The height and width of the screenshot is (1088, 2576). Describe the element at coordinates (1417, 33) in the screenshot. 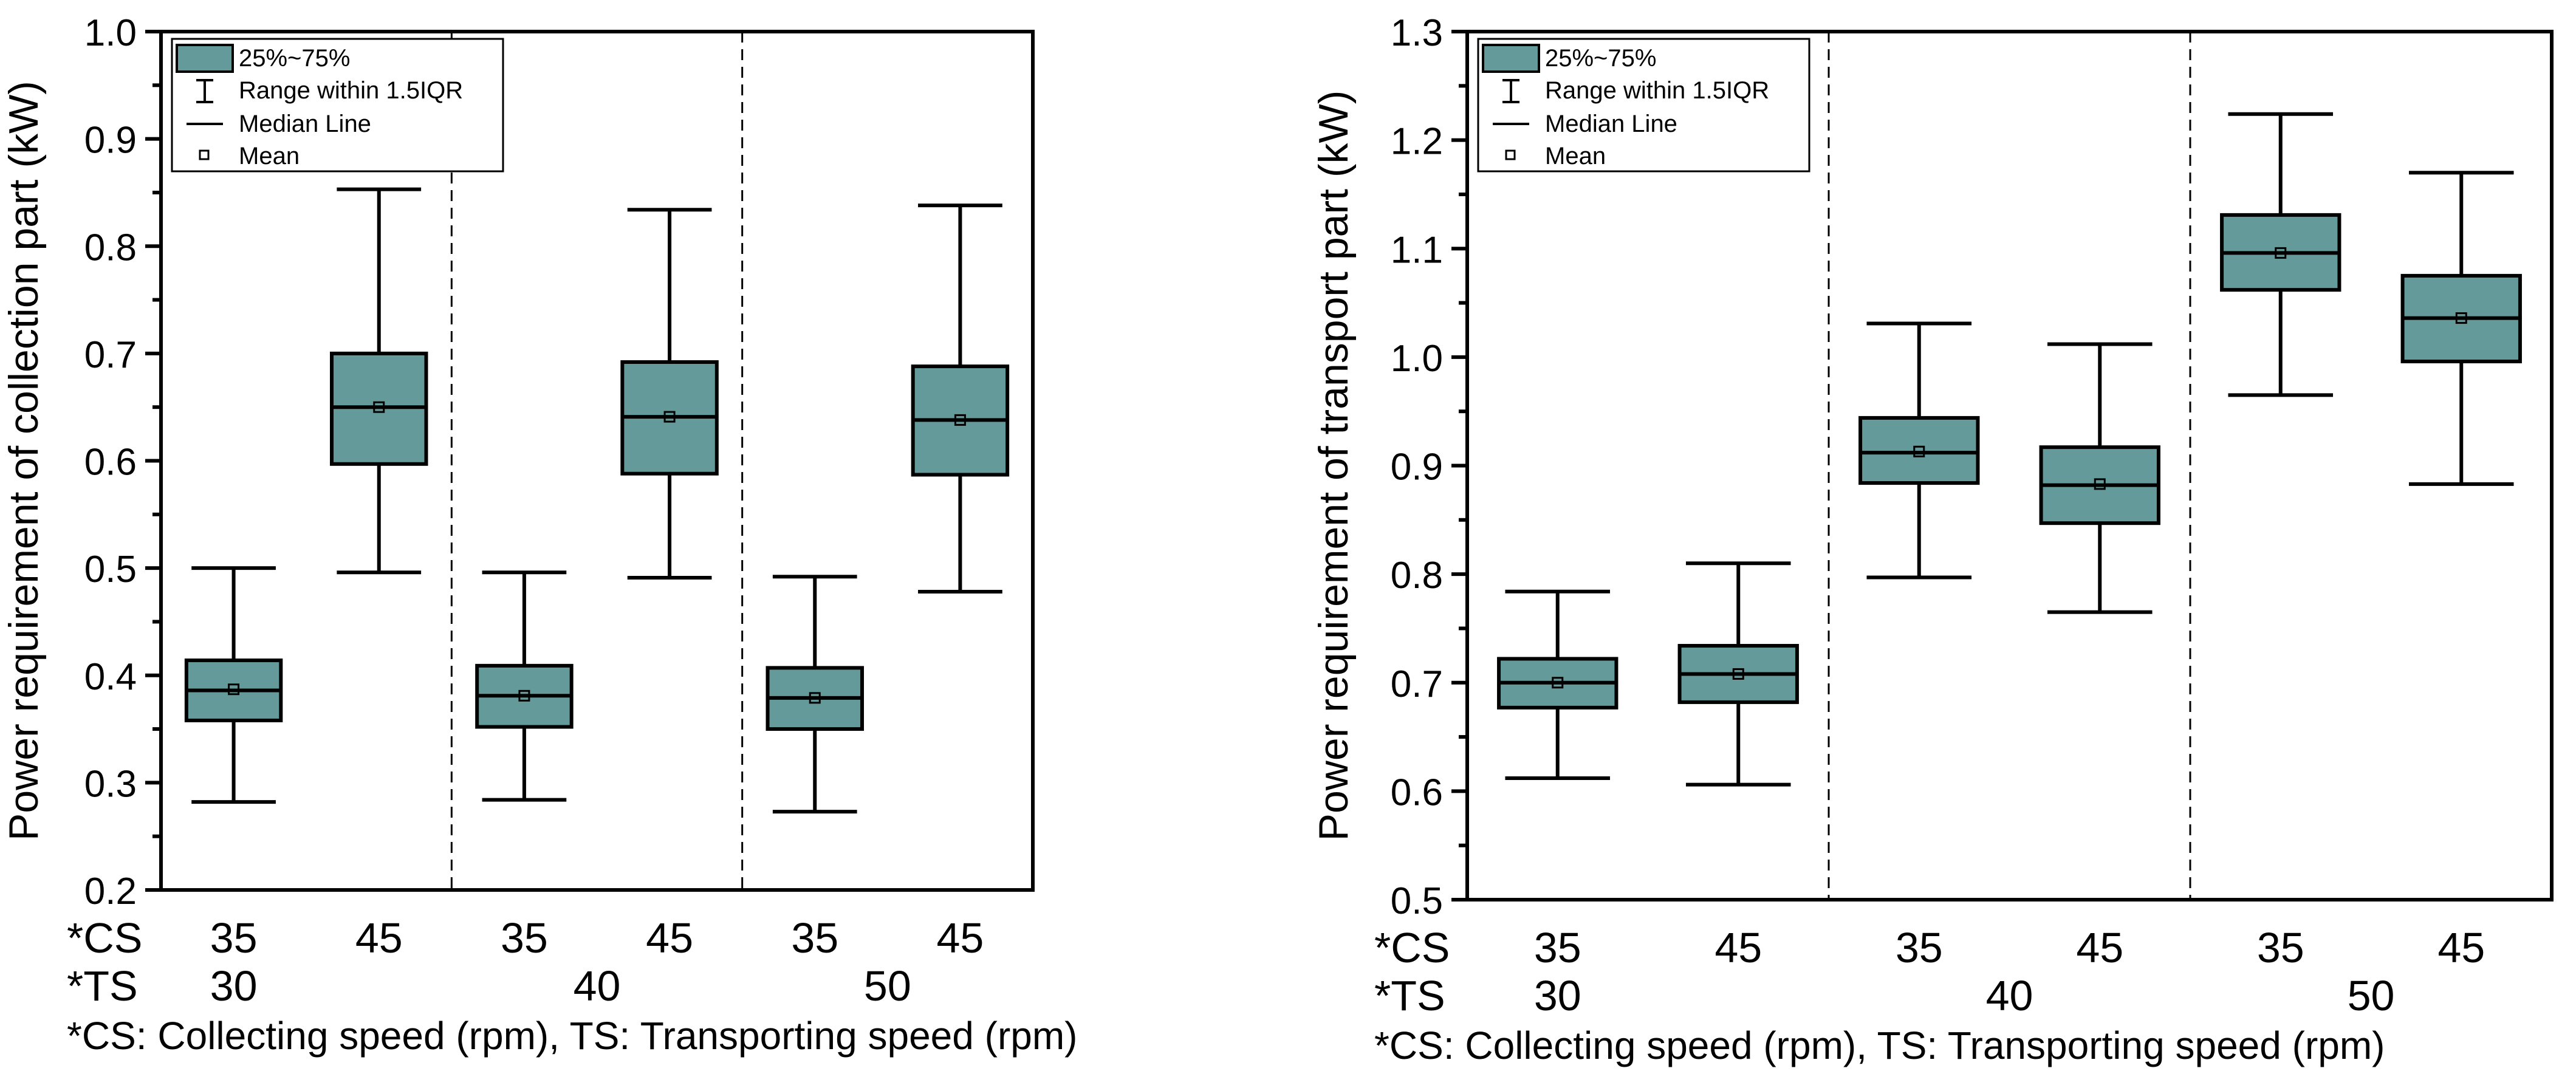

I see `y-tick-label: 1.3` at that location.